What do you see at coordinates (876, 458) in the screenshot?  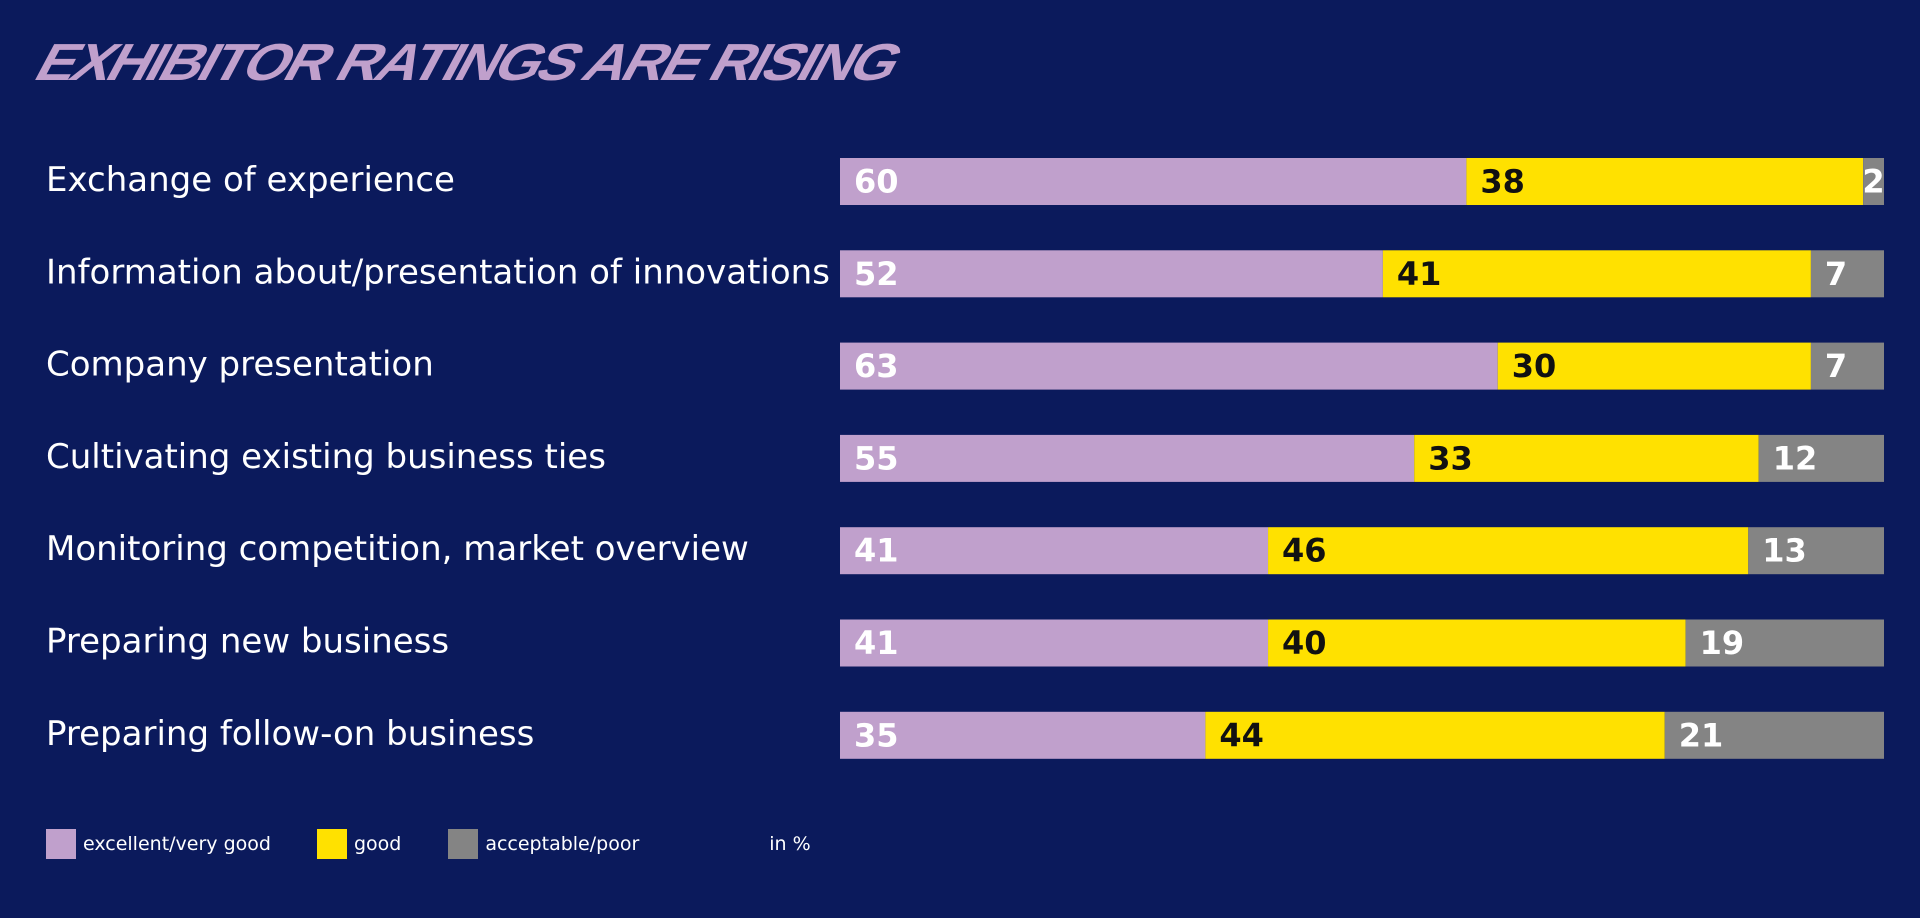 I see `data-label: 55` at bounding box center [876, 458].